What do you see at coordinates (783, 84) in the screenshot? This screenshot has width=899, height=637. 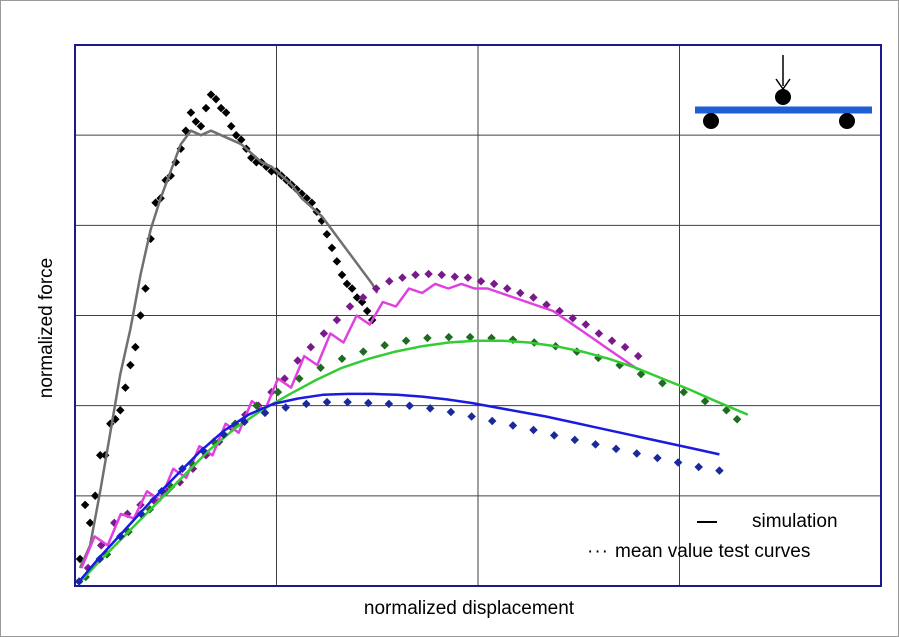 I see `load-arrow-head-icon` at bounding box center [783, 84].